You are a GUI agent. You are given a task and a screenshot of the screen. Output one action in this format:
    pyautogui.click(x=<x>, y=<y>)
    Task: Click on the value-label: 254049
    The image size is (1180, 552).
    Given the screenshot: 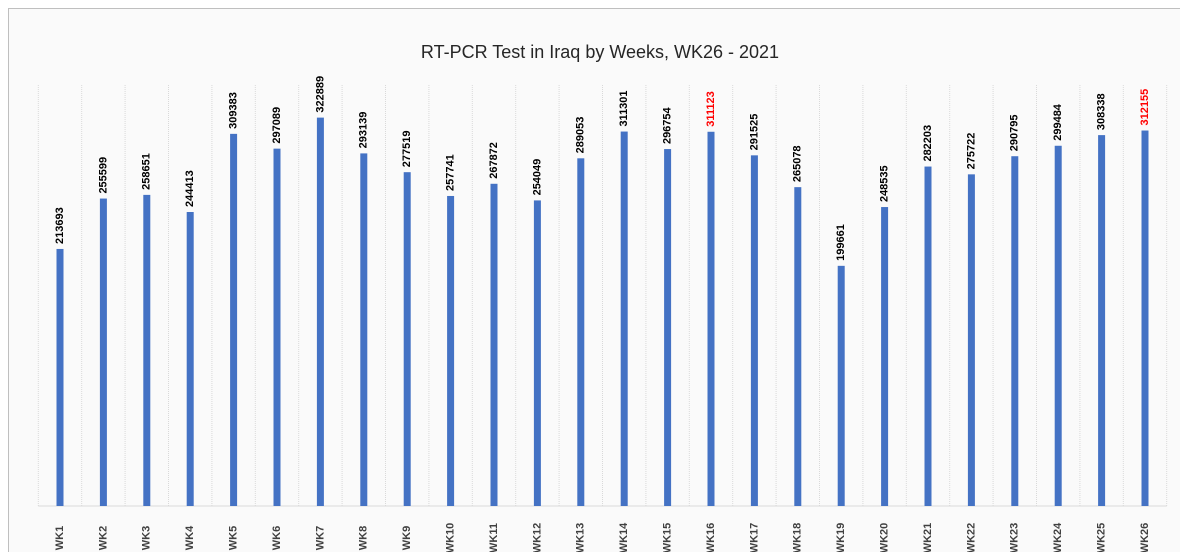 What is the action you would take?
    pyautogui.click(x=537, y=177)
    